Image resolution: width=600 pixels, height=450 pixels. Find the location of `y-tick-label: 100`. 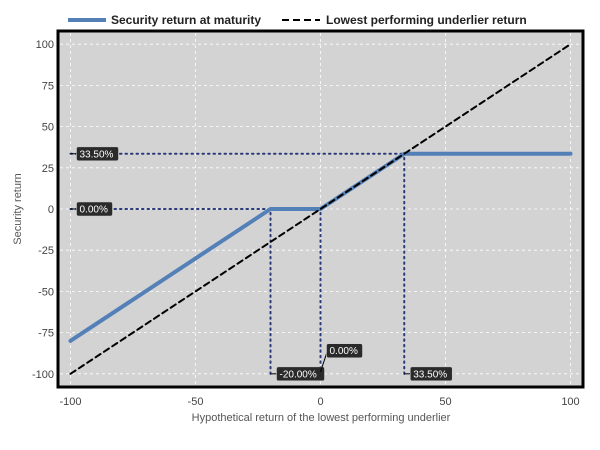

y-tick-label: 100 is located at coordinates (45, 45).